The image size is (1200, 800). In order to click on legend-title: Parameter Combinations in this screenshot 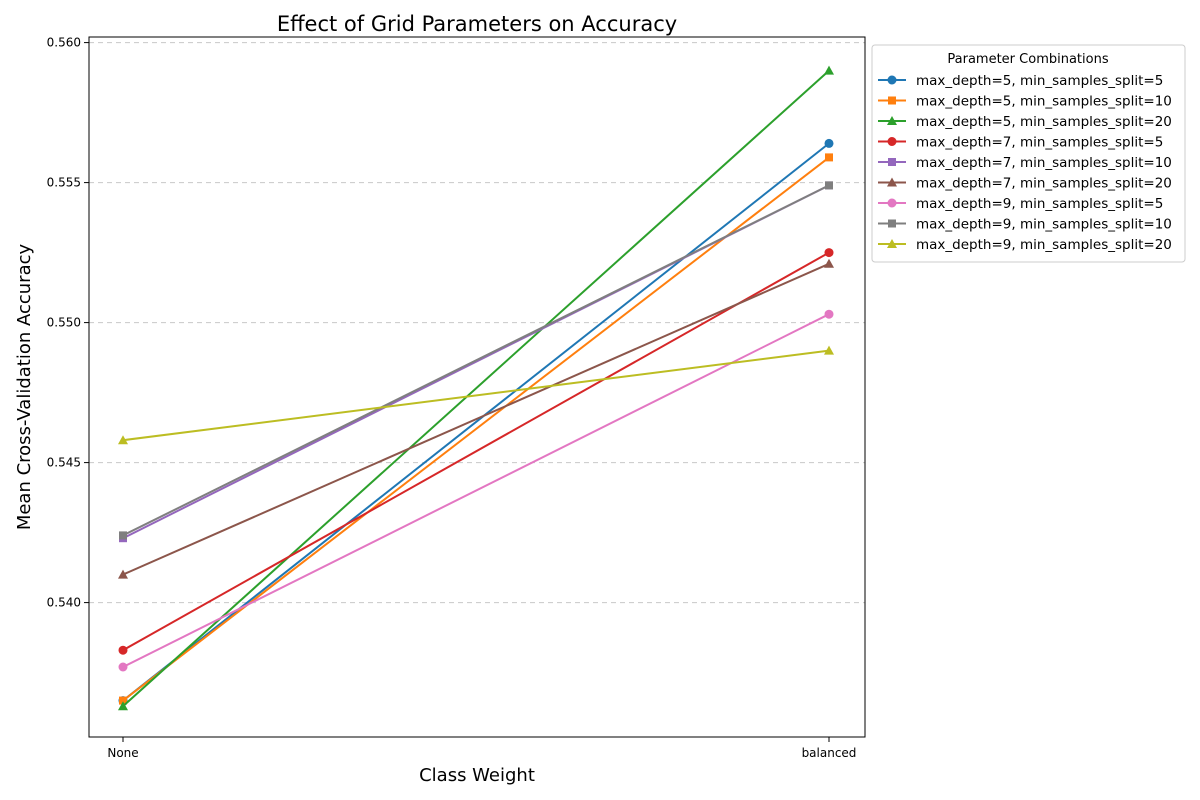, I will do `click(1027, 59)`.